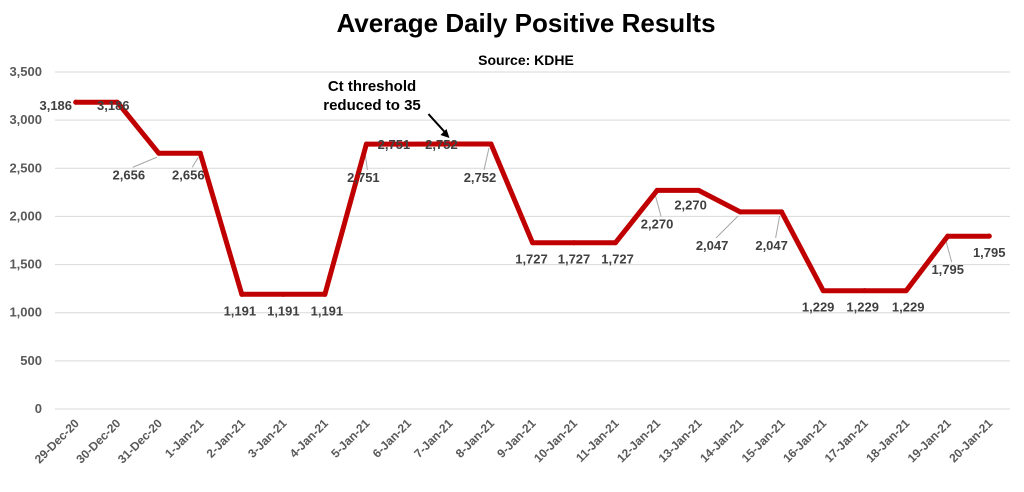  What do you see at coordinates (372, 86) in the screenshot?
I see `annotation-line-1: Ct threshold` at bounding box center [372, 86].